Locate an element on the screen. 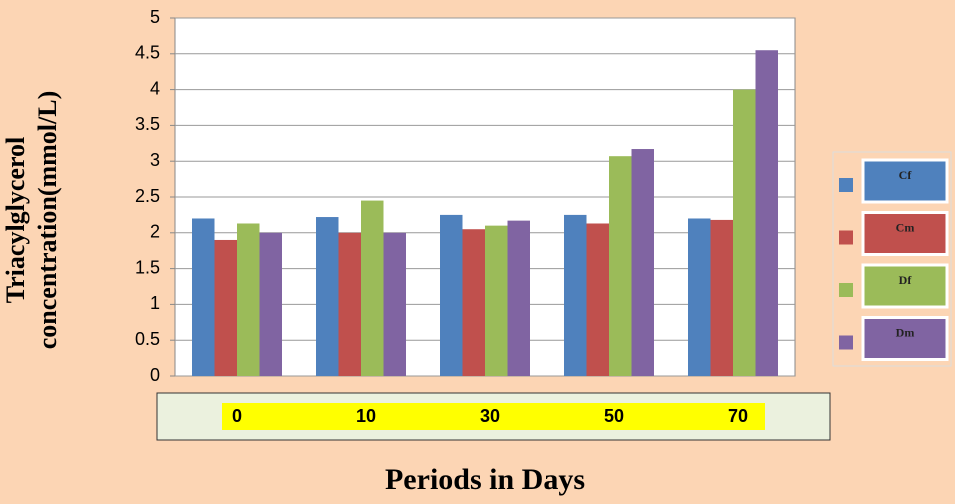 Image resolution: width=955 pixels, height=504 pixels. y-tick-label: 4.5 is located at coordinates (147, 53).